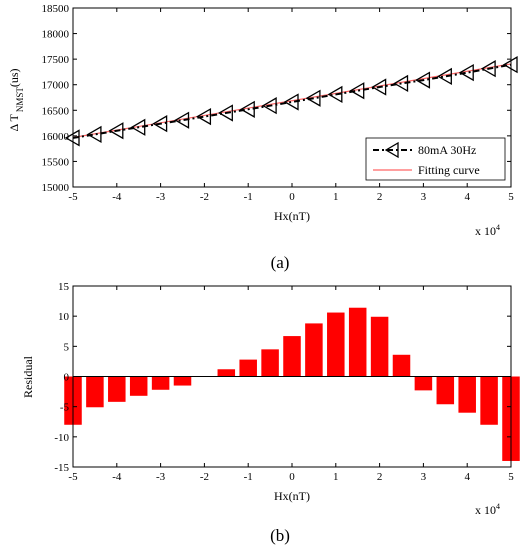  What do you see at coordinates (447, 150) in the screenshot?
I see `legend-label-data: 80mA 30Hz` at bounding box center [447, 150].